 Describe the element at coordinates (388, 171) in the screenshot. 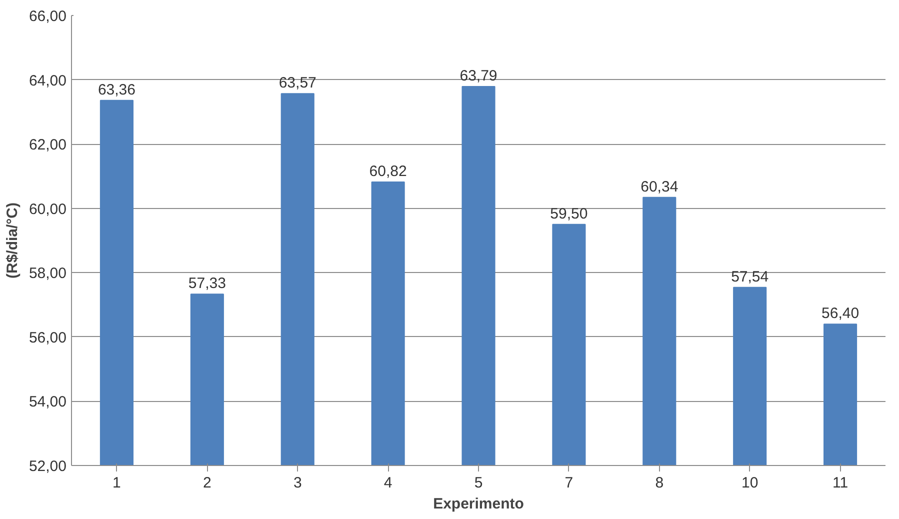

I see `data-label: 60,82` at that location.